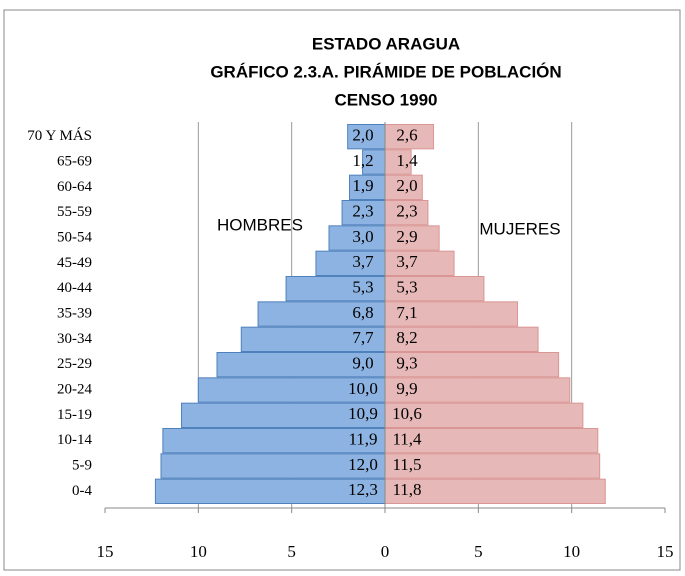 This screenshot has width=685, height=576. Describe the element at coordinates (74, 212) in the screenshot. I see `y-tick-label: 55-59` at that location.